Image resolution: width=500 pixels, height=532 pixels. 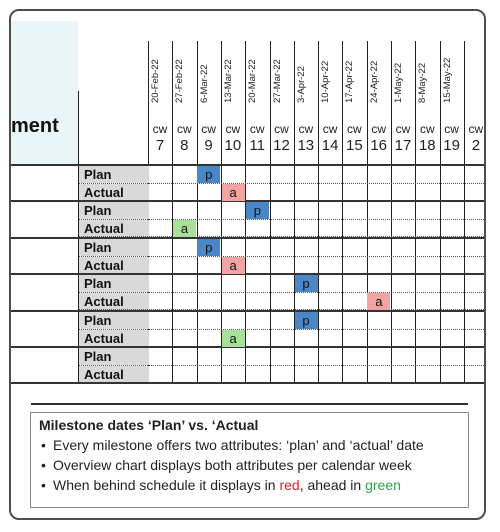 I want to click on note-green-word: green, so click(x=383, y=485).